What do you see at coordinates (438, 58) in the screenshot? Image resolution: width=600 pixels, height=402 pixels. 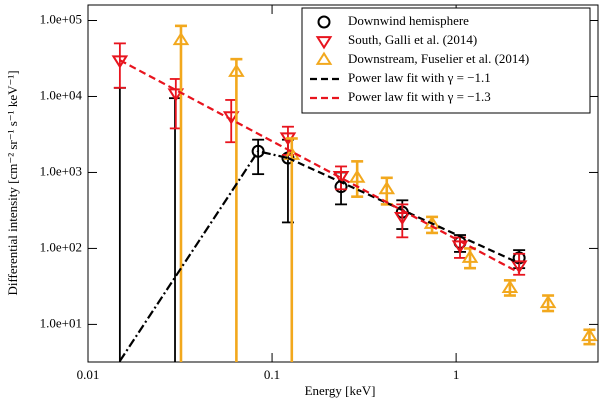 I see `legend-label: Downstream, Fuselier et al. (2014)` at bounding box center [438, 58].